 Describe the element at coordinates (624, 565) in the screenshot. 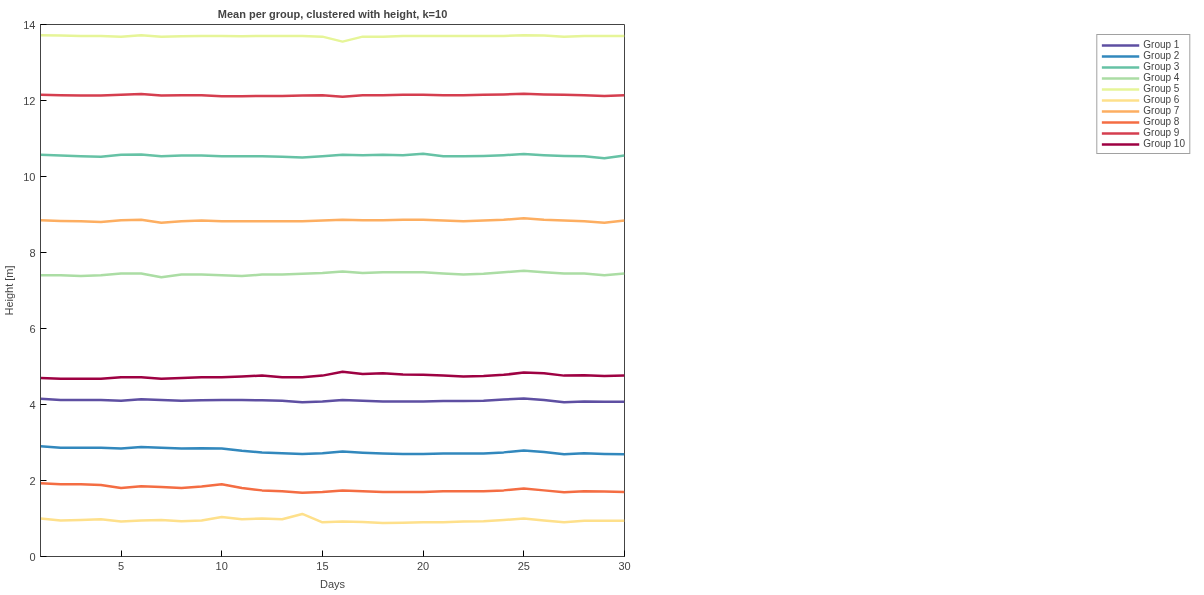

I see `x-tick-label: 30` at that location.